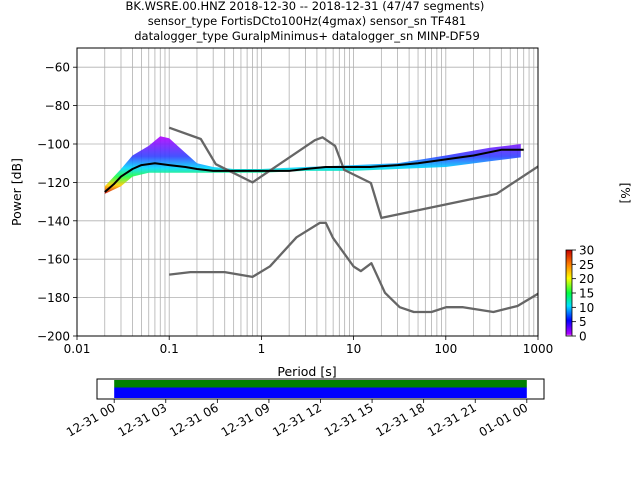  Describe the element at coordinates (314, 170) in the screenshot. I see `mean-line` at that location.